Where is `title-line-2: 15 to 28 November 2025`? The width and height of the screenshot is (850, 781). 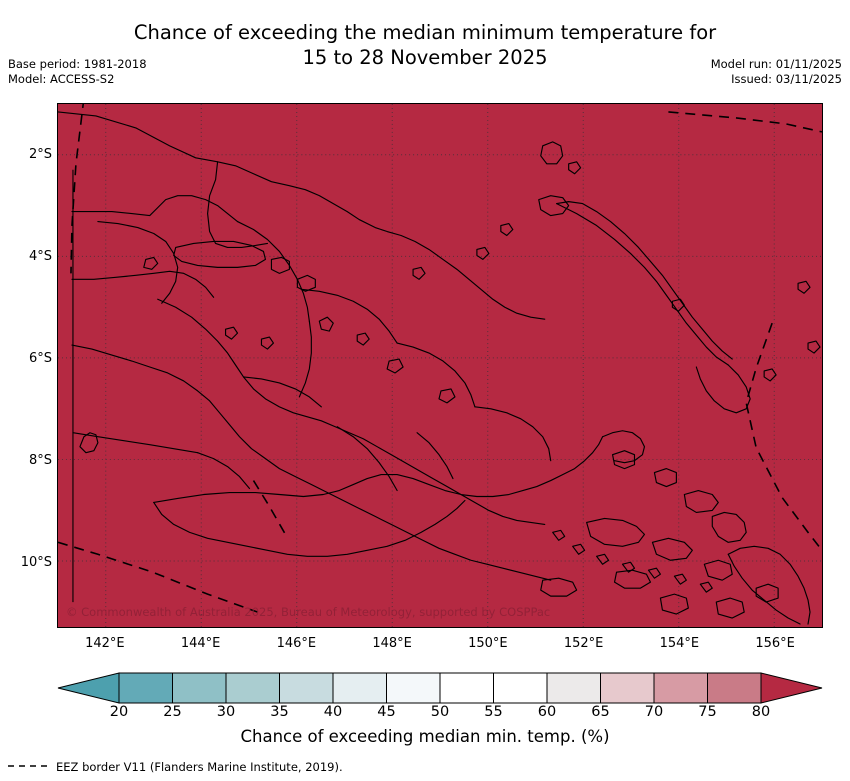 title-line-2: 15 to 28 November 2025 is located at coordinates (425, 57).